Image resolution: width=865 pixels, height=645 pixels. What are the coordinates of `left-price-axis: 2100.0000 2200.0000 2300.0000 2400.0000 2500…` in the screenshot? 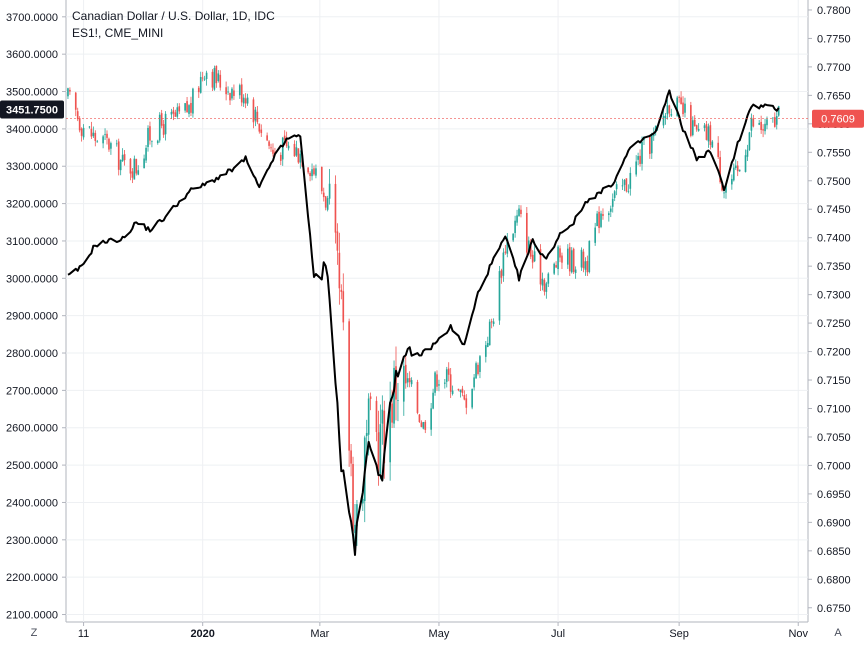 It's located at (36, 317).